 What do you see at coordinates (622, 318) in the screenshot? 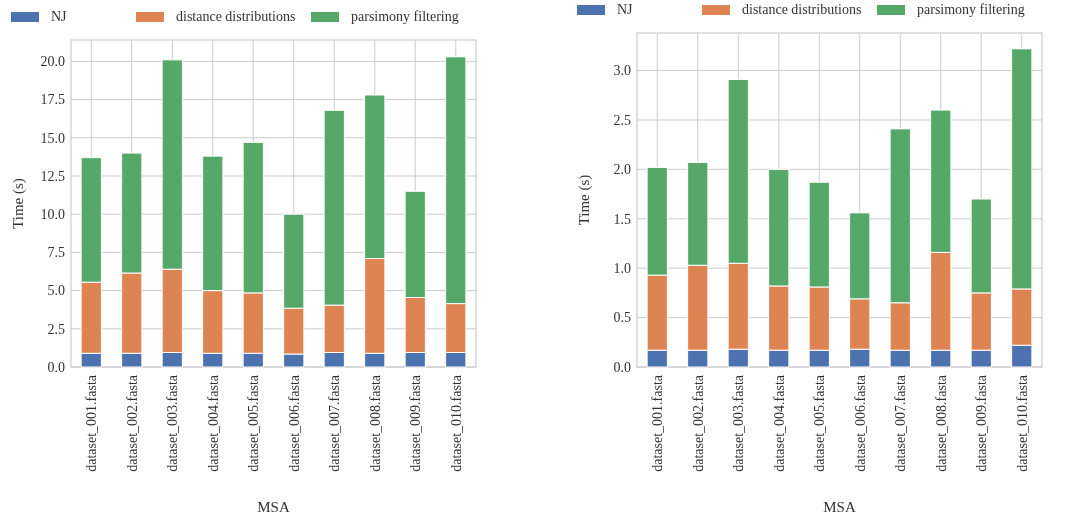
I see `y-tick-label: 0.5` at bounding box center [622, 318].